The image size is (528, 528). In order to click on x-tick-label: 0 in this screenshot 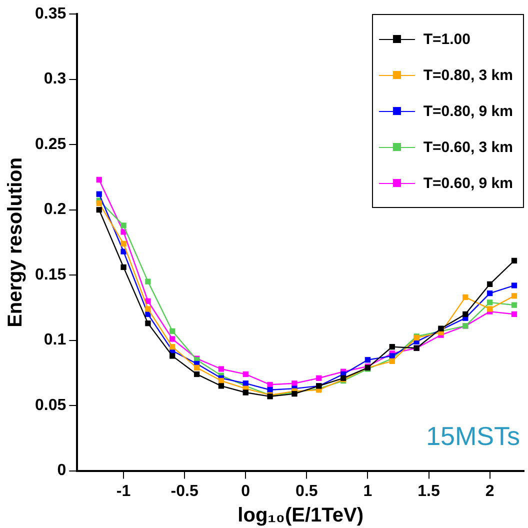, I will do `click(245, 491)`.